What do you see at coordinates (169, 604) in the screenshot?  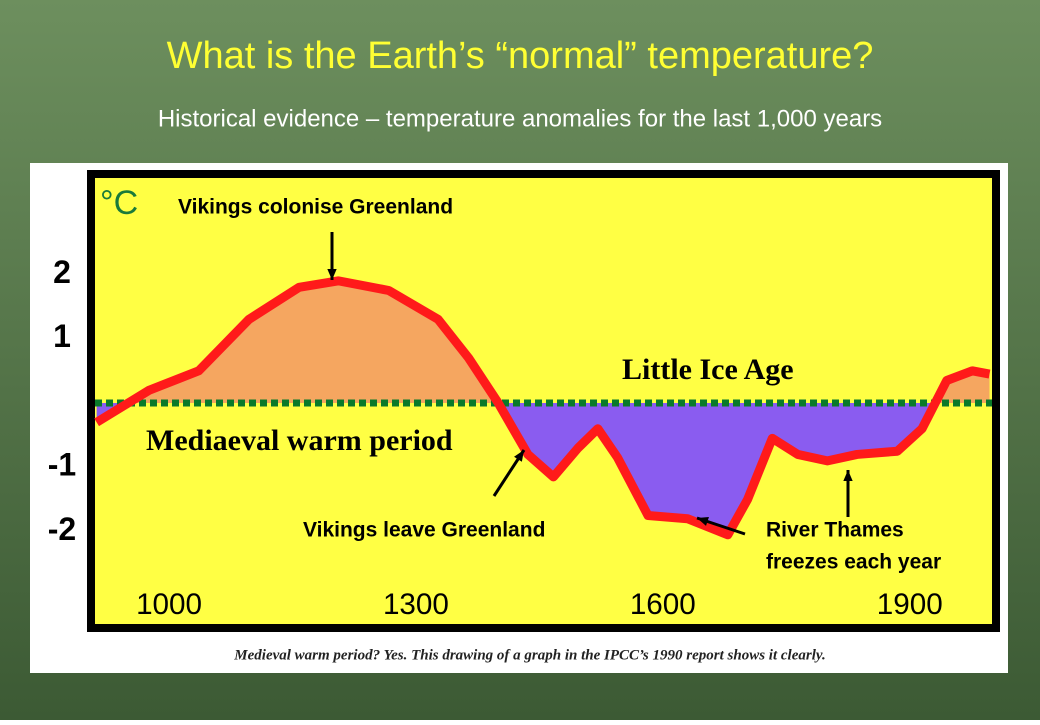 I see `x-tick-label: 1000` at bounding box center [169, 604].